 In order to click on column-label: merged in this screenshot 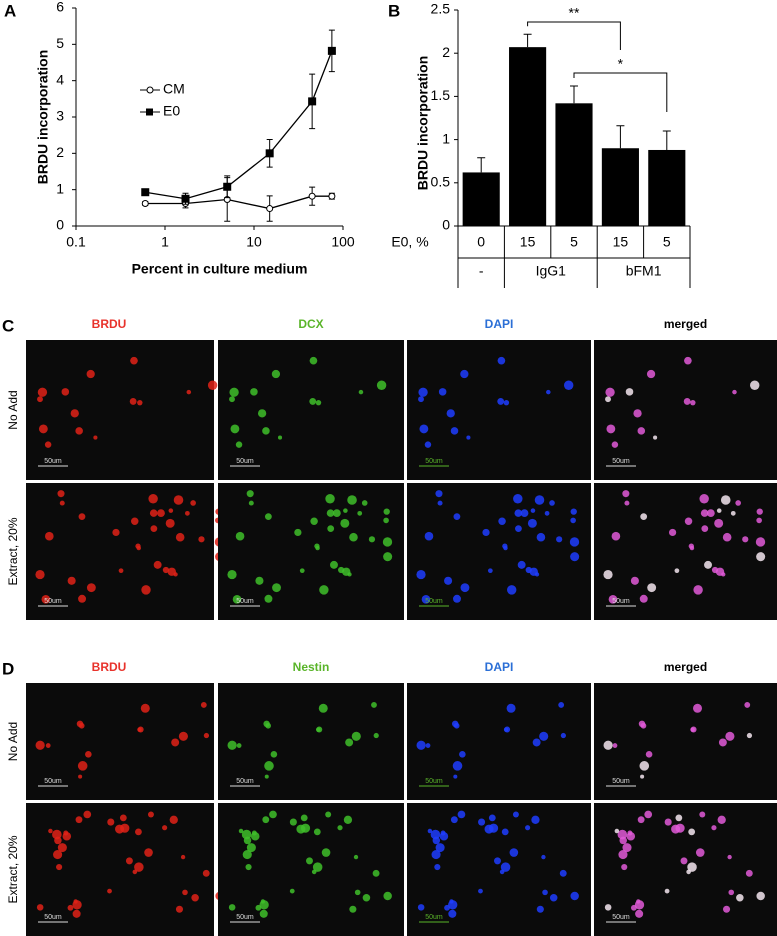, I will do `click(685, 667)`.